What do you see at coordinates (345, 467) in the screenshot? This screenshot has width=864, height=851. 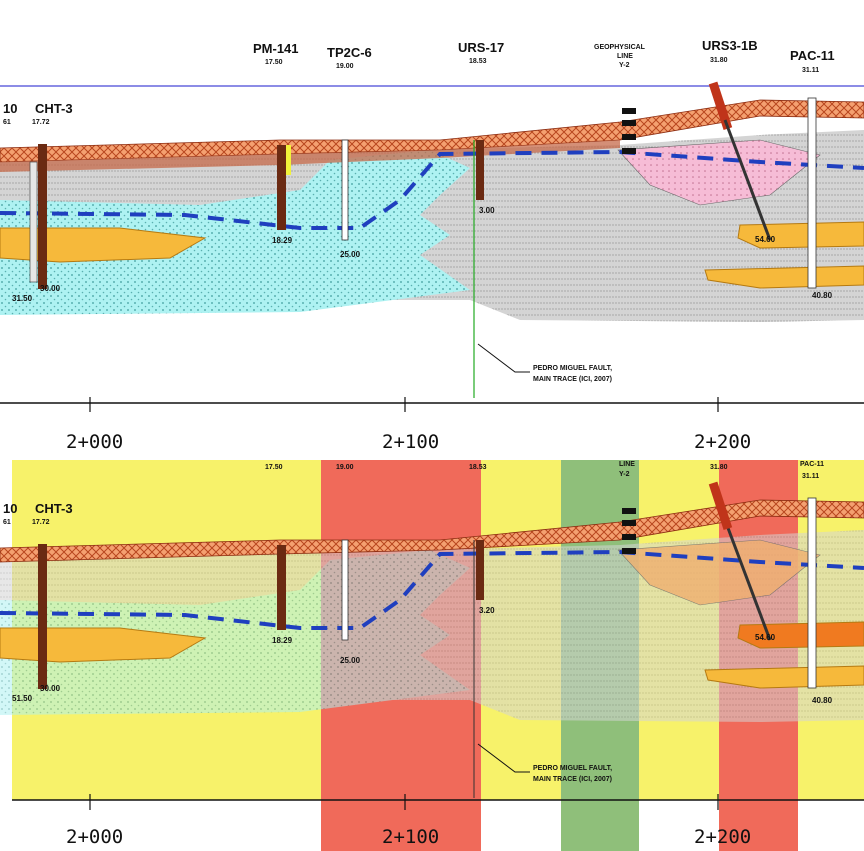 I see `bottom-elev-tp2c6: 19.00` at bounding box center [345, 467].